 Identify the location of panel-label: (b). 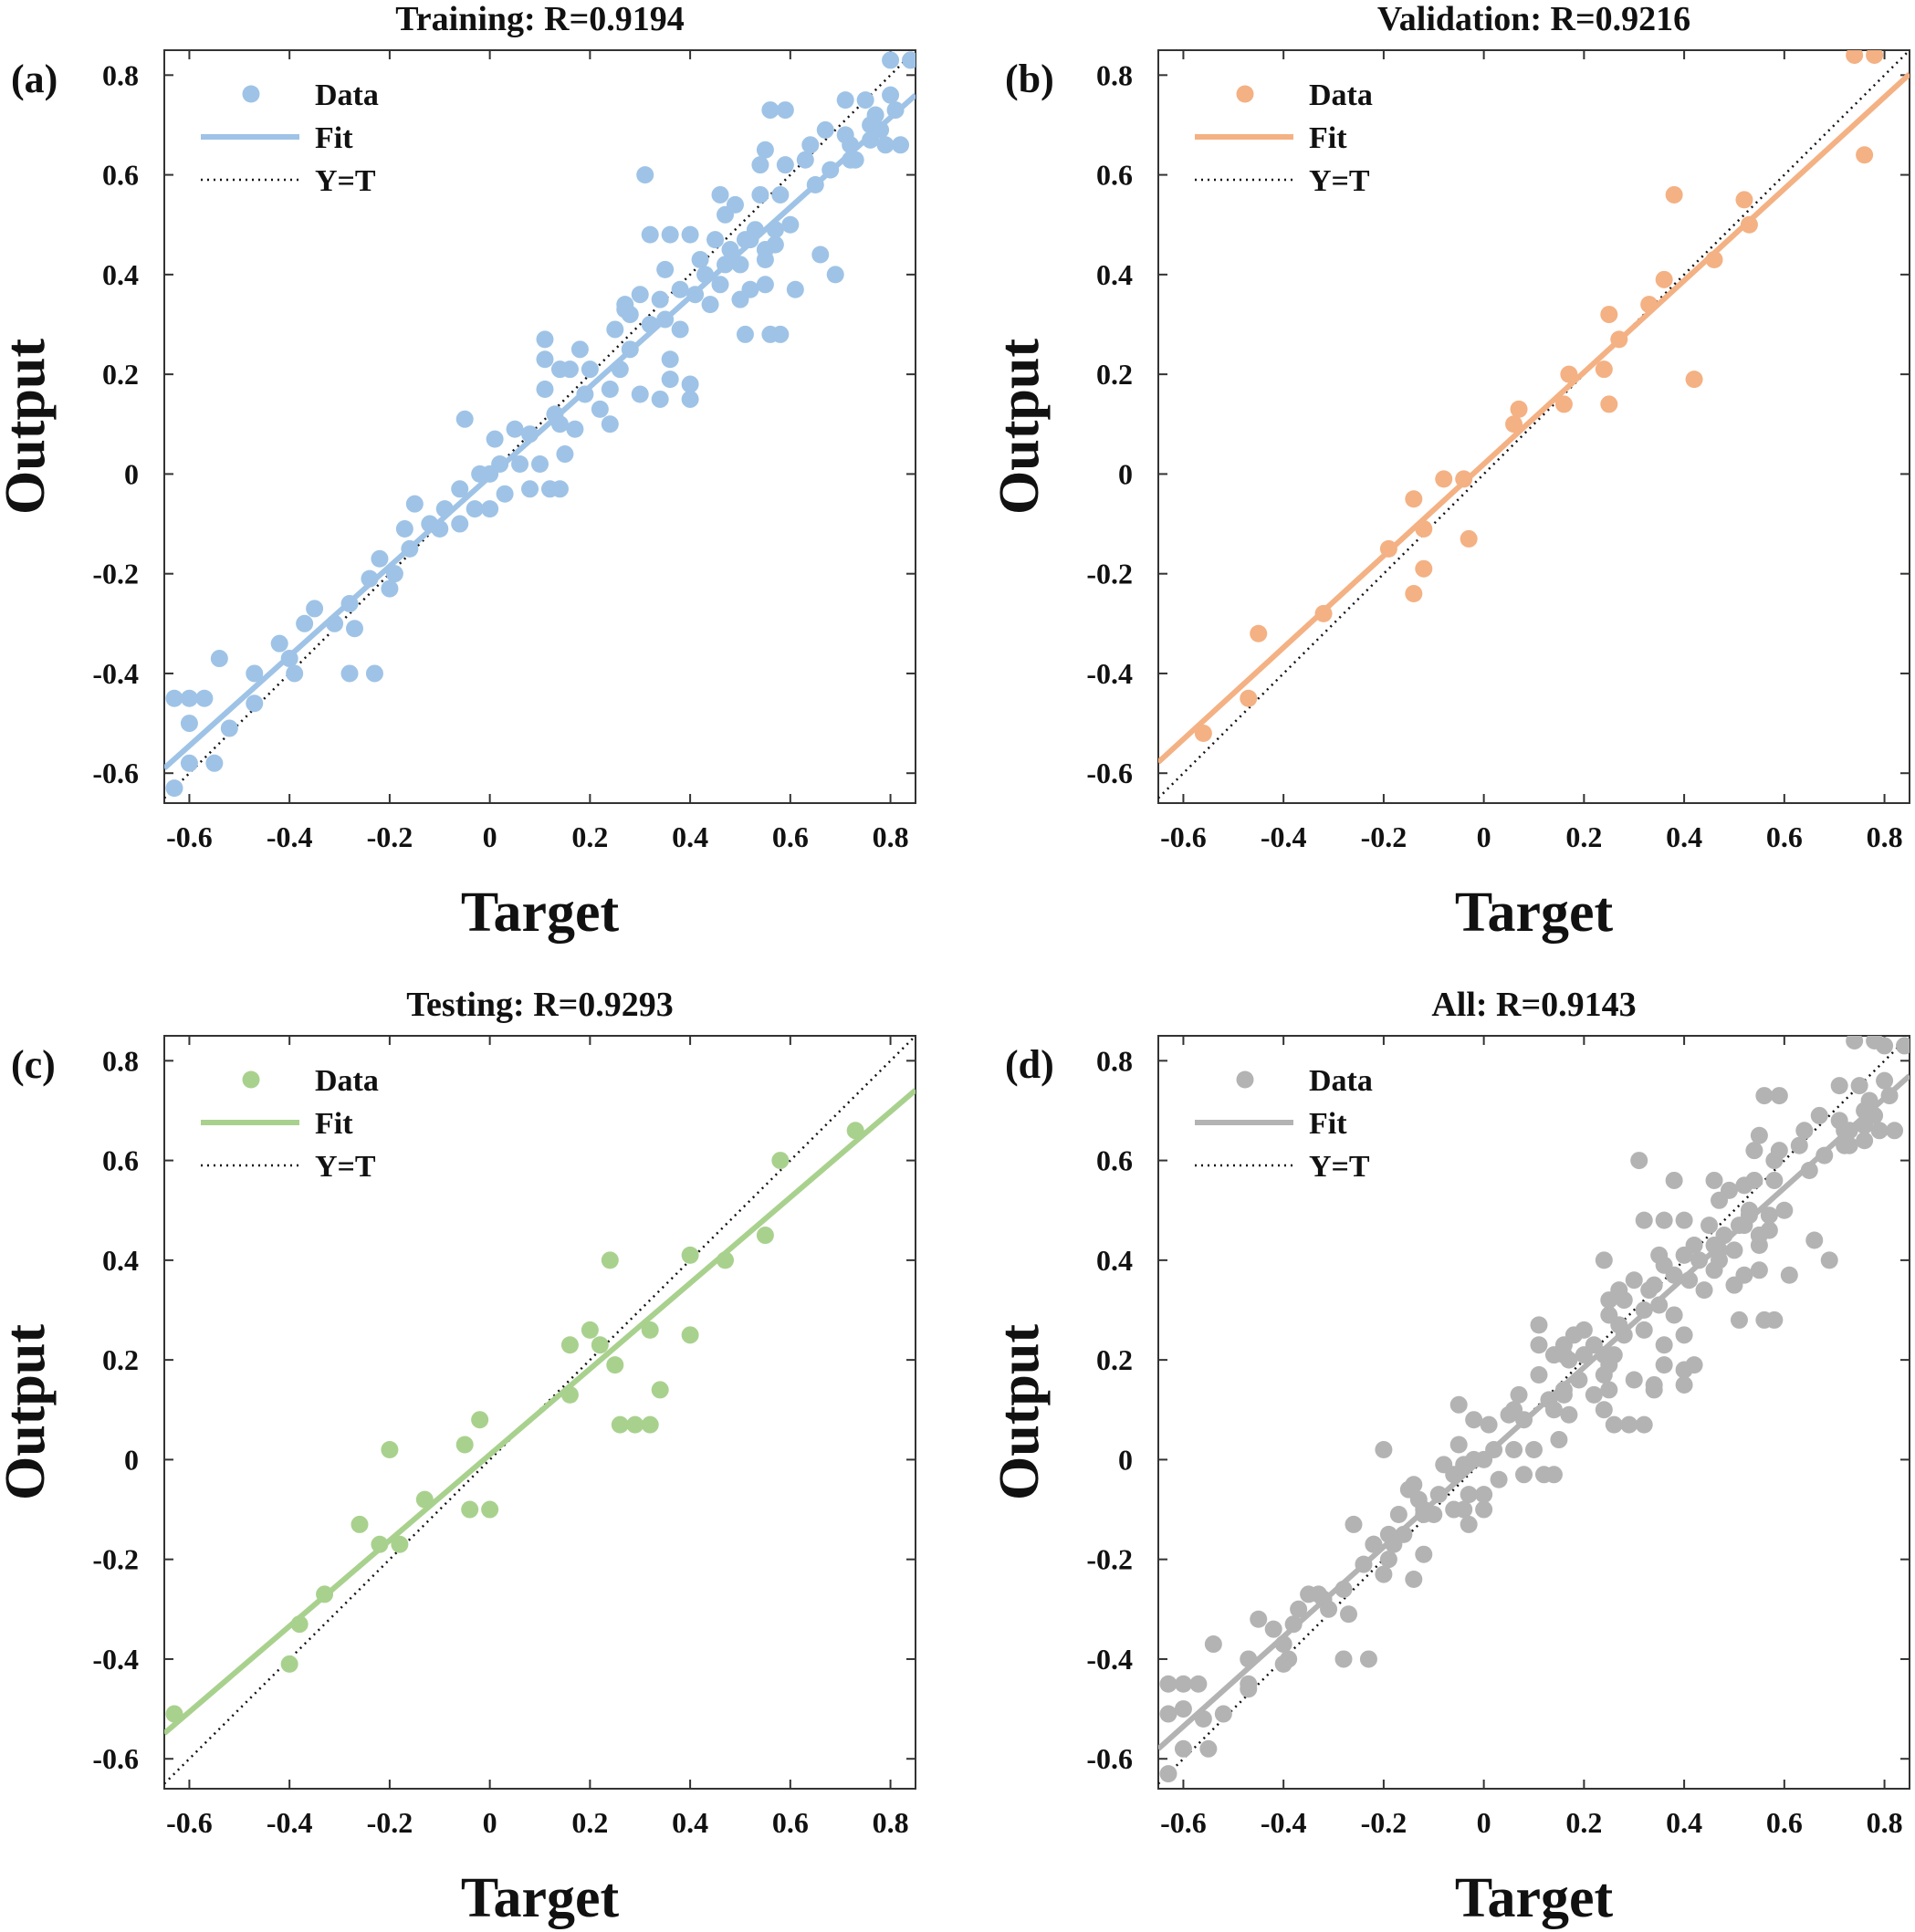
(1029, 79).